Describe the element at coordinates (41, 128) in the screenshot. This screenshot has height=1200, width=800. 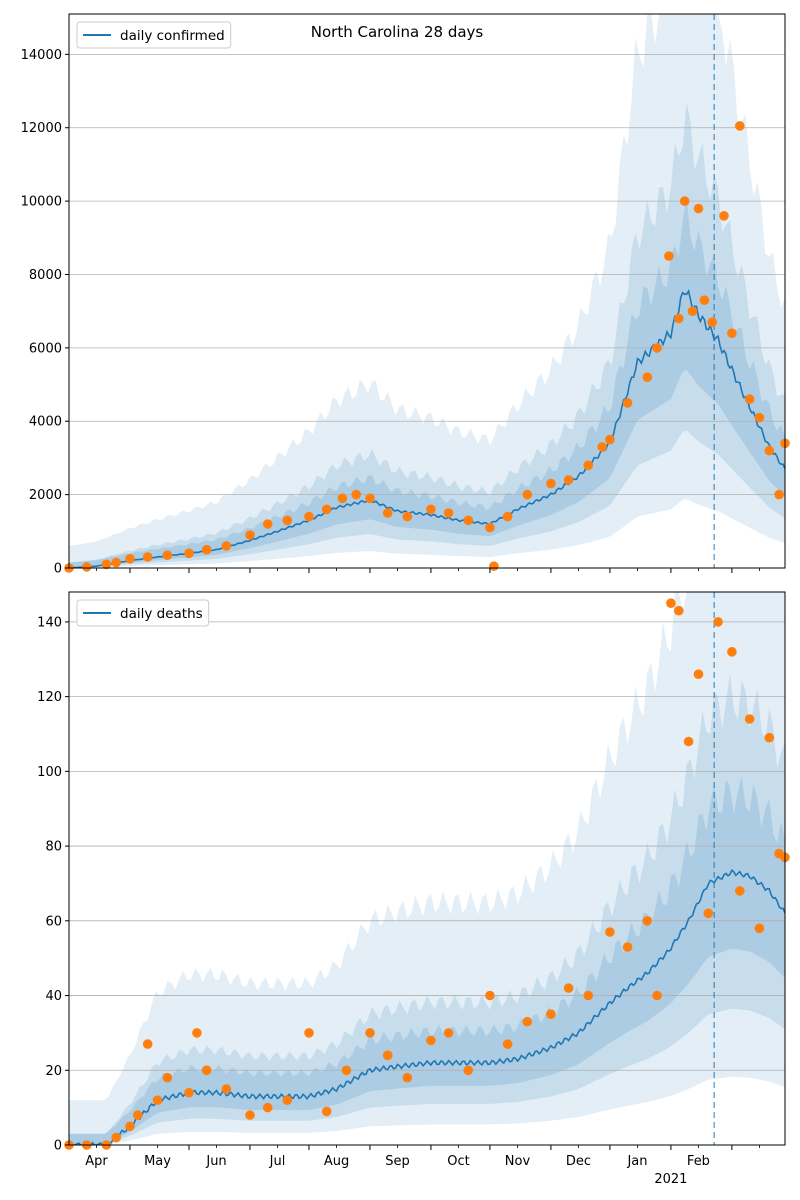
I see `y-tick-label: 12000` at that location.